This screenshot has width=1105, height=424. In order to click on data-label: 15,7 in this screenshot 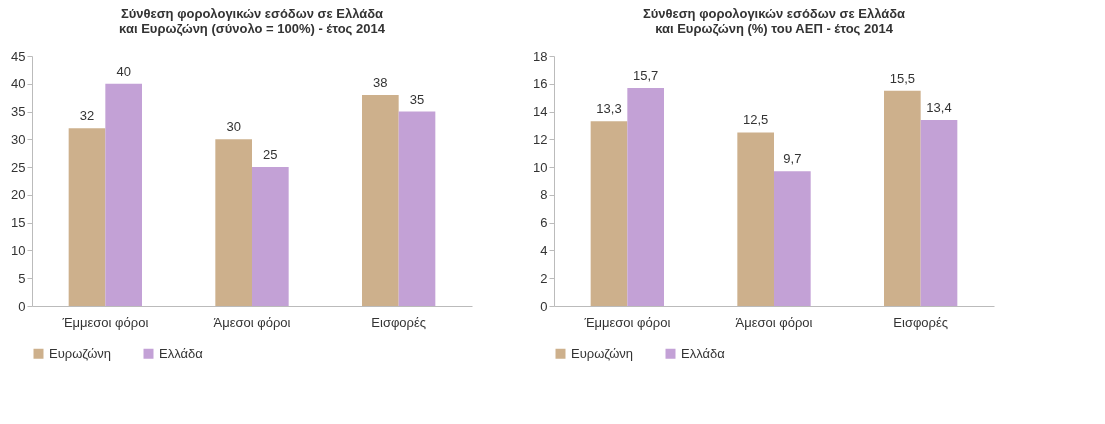, I will do `click(646, 75)`.